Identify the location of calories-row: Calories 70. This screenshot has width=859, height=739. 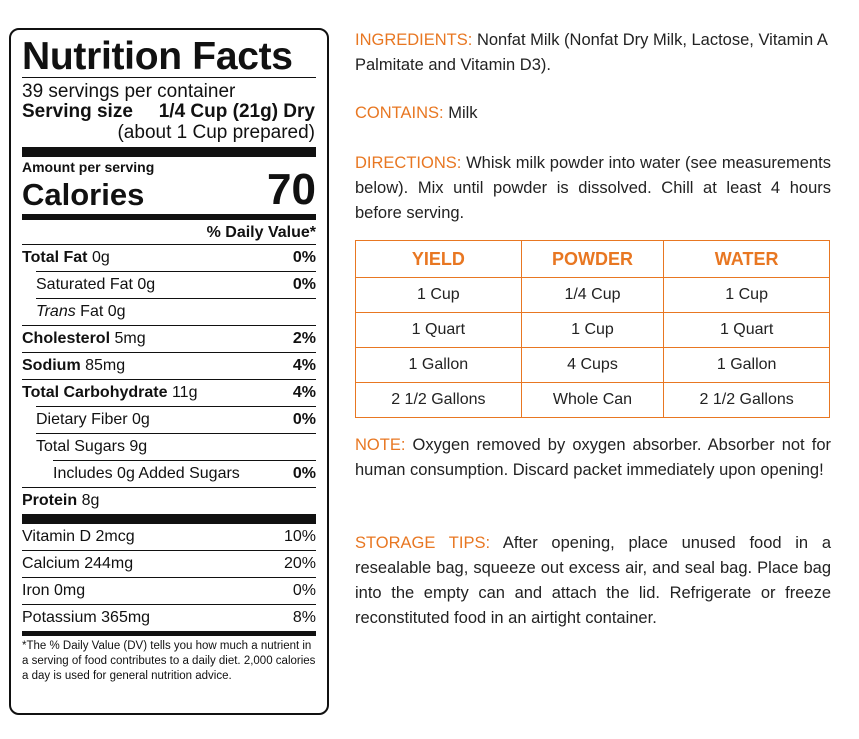
(169, 190).